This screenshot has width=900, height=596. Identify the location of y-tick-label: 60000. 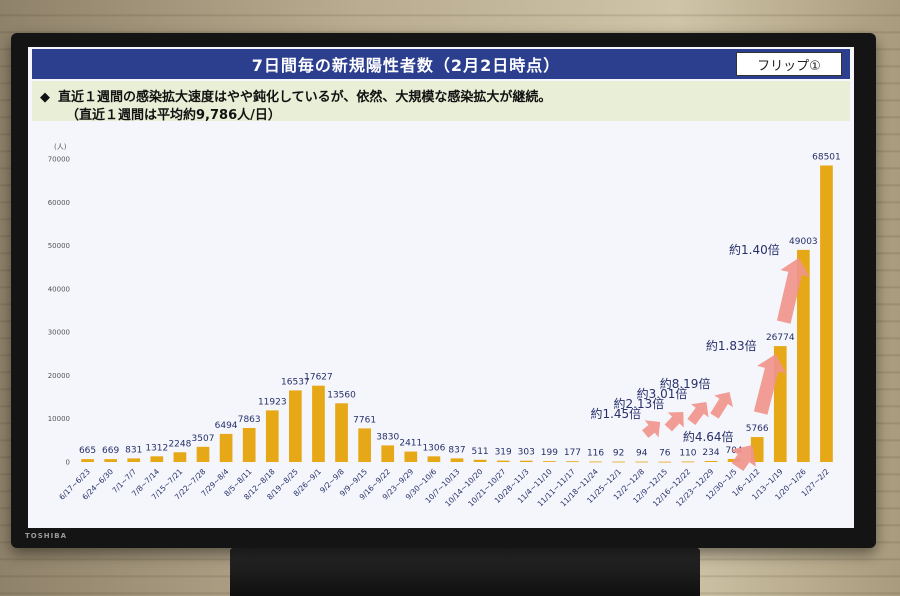
(59, 203).